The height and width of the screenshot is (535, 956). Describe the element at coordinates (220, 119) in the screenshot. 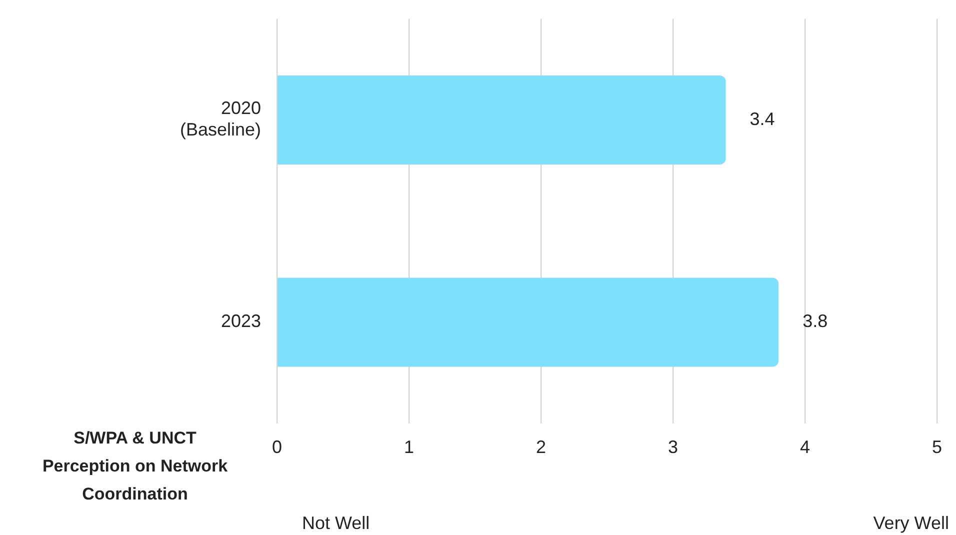

I see `y-tick-label: 2020 (Baseline)` at that location.